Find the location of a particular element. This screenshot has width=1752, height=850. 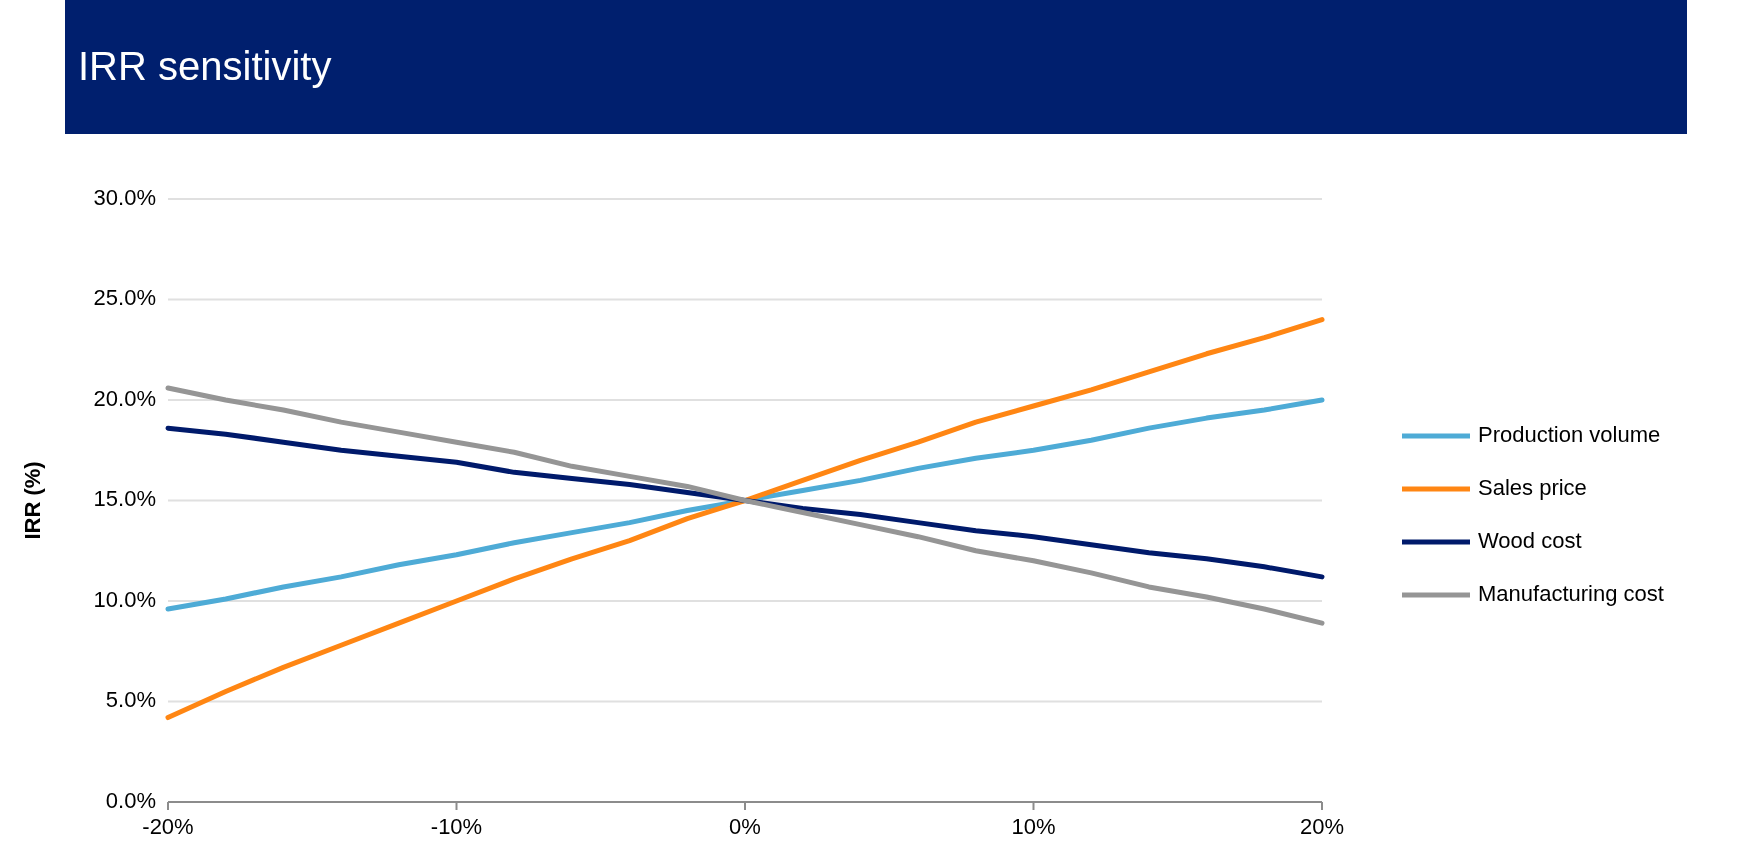

x-tick-label: -10% is located at coordinates (456, 826).